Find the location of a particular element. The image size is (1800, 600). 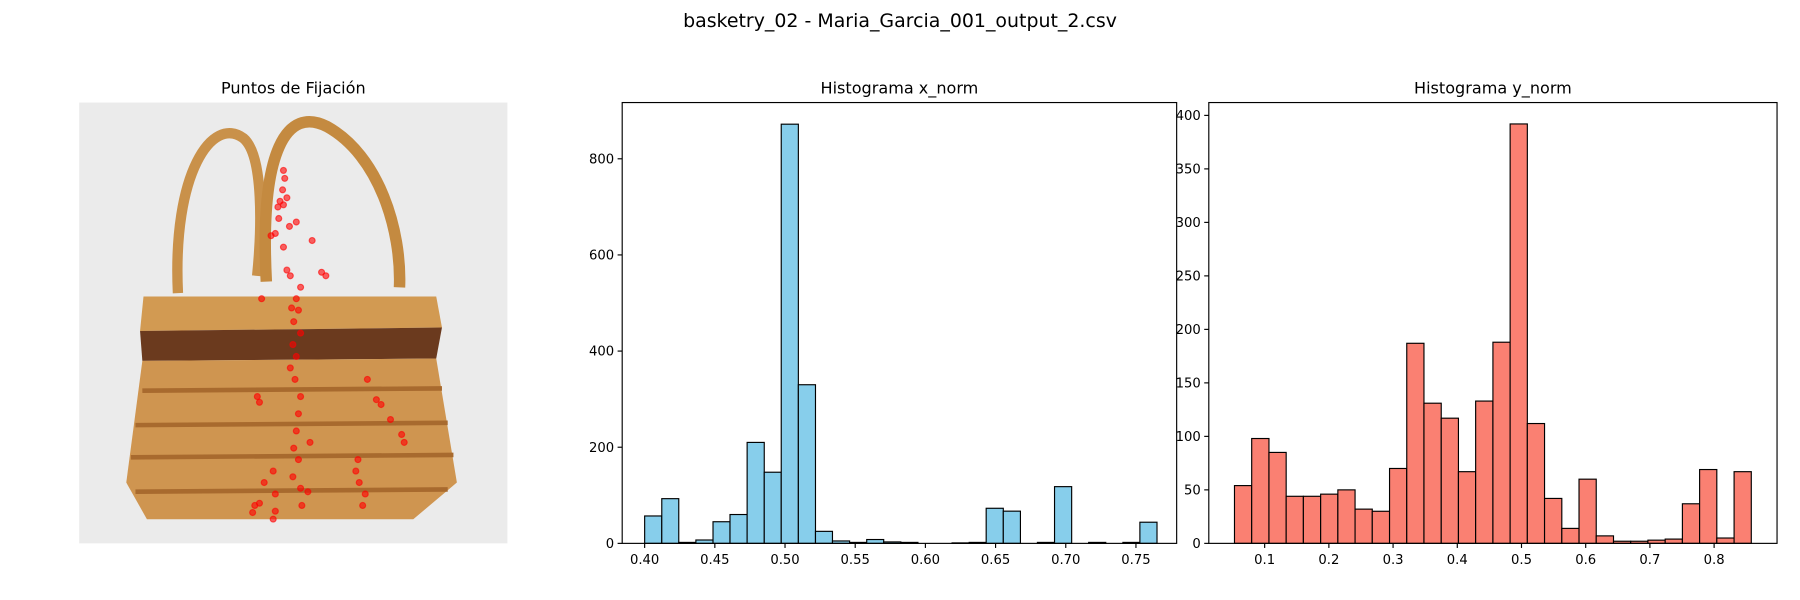

y-tick-label: 350 is located at coordinates (1188, 169).